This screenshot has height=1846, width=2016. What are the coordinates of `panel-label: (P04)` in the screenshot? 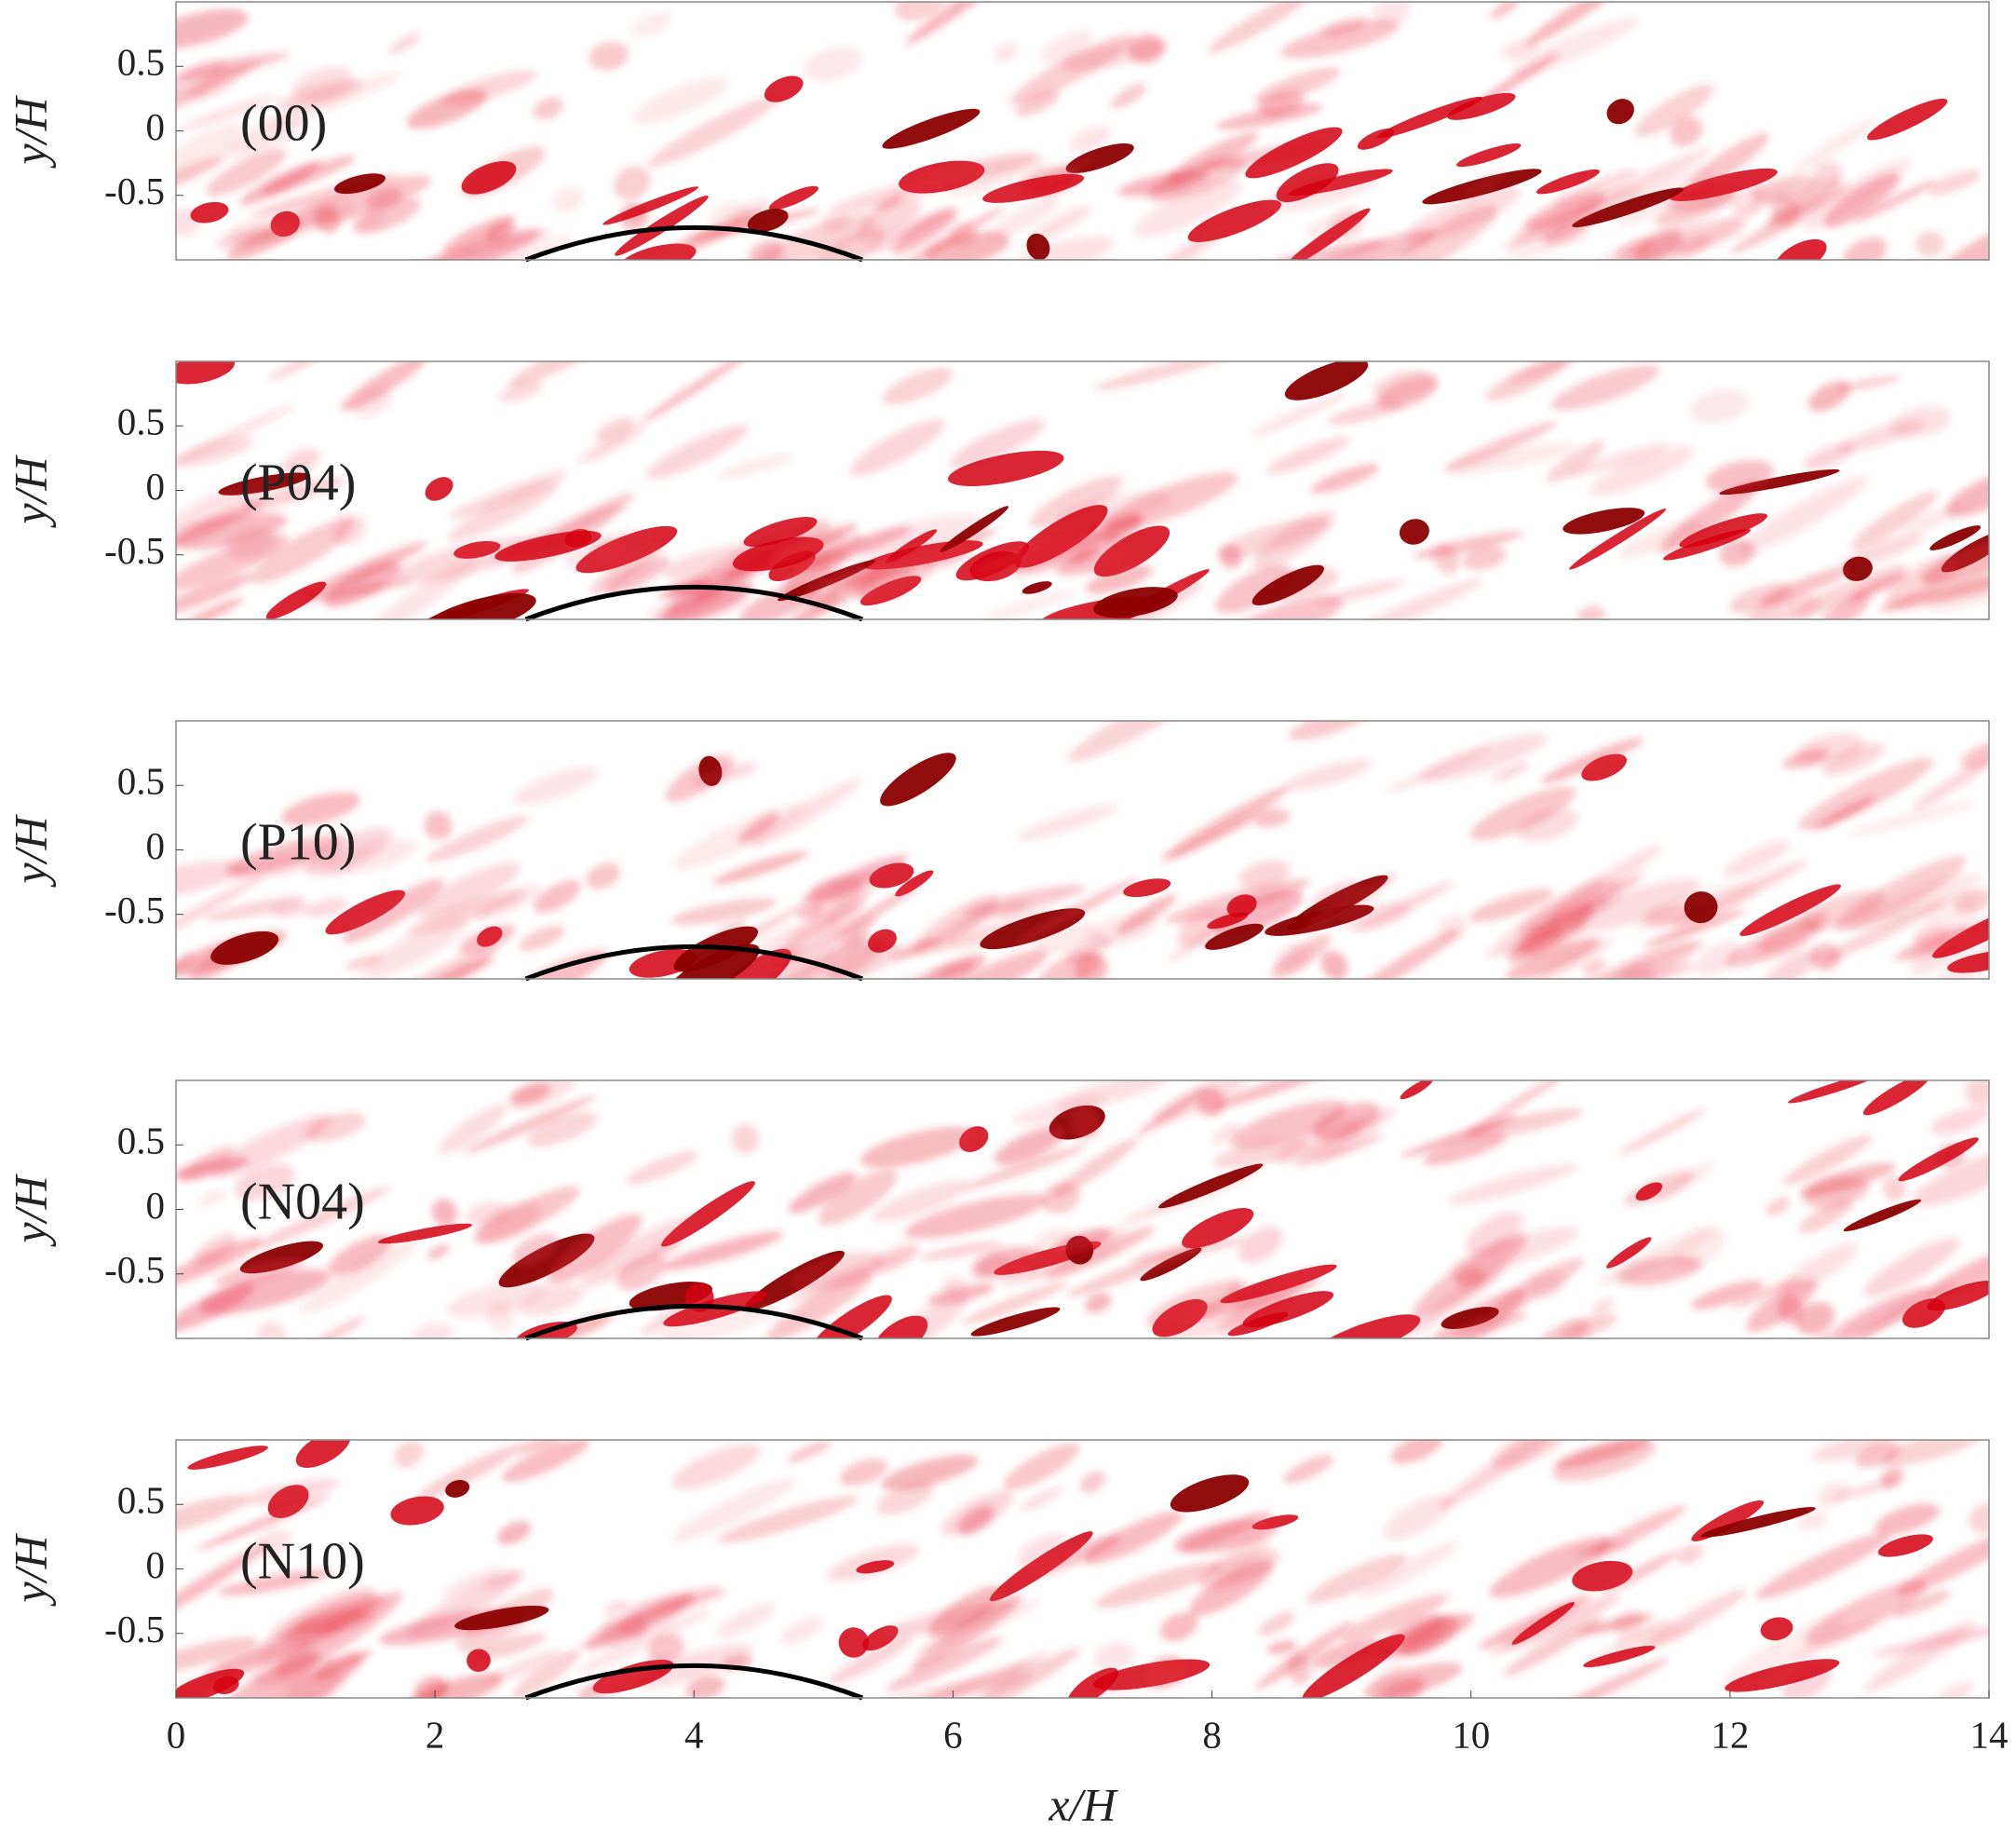 It's located at (298, 484).